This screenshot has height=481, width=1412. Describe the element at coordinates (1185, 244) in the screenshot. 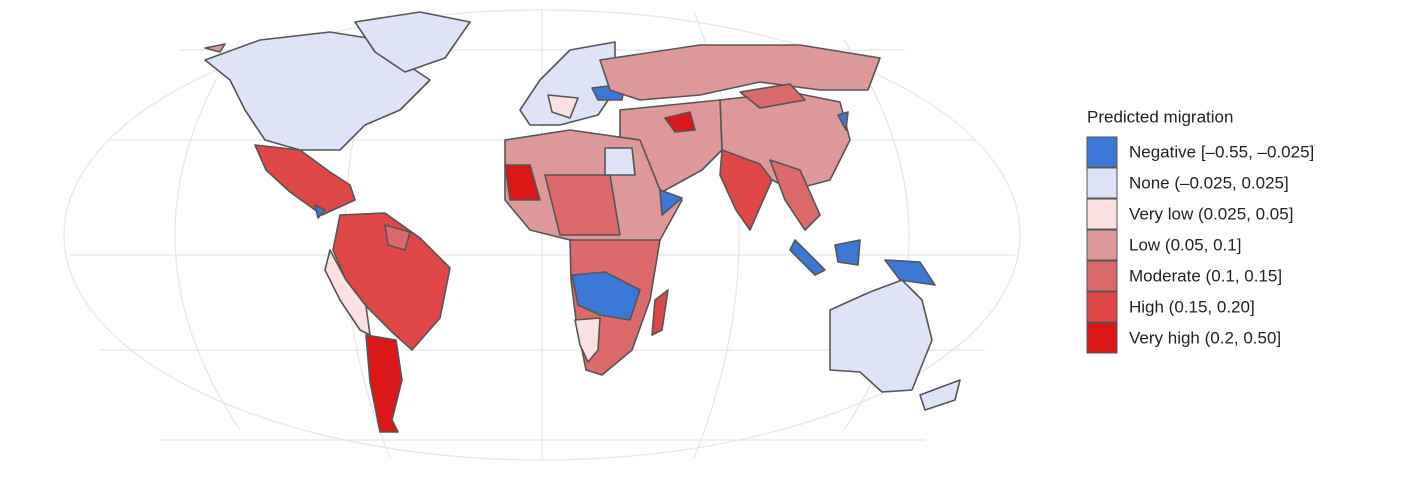

I see `legend-label: Low (0.05, 0.1]` at that location.